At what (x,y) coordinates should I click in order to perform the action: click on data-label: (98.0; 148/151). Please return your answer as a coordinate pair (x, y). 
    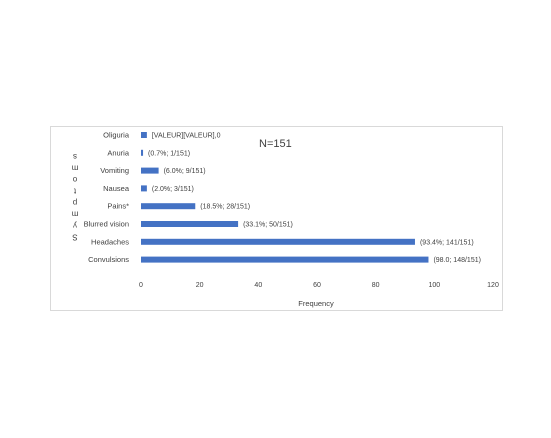
    Looking at the image, I should click on (456, 260).